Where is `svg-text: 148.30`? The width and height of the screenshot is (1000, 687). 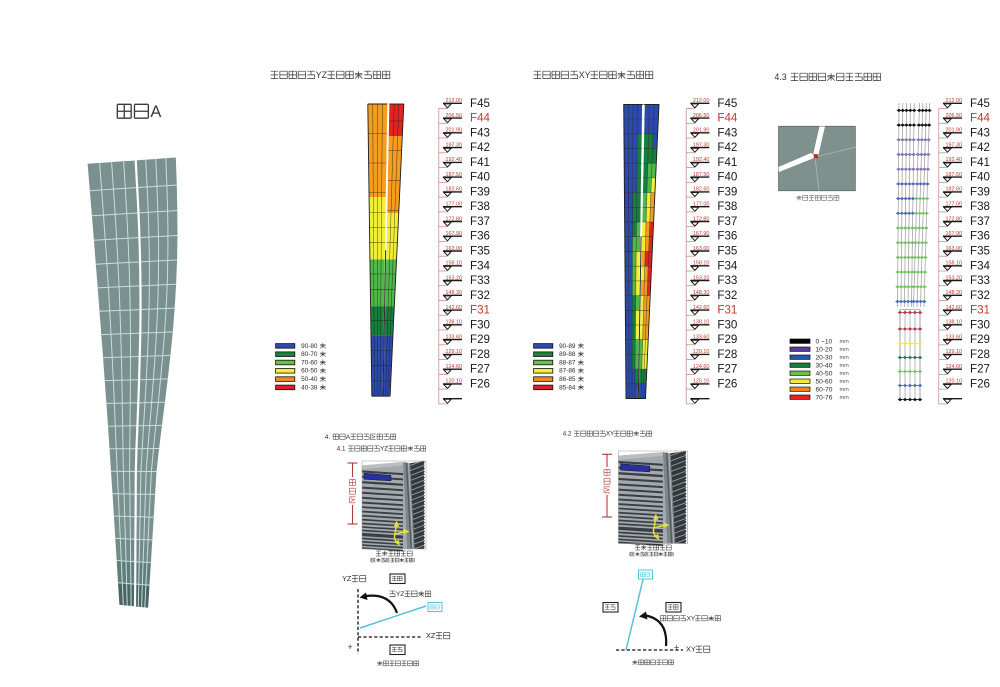
svg-text: 148.30 is located at coordinates (701, 293).